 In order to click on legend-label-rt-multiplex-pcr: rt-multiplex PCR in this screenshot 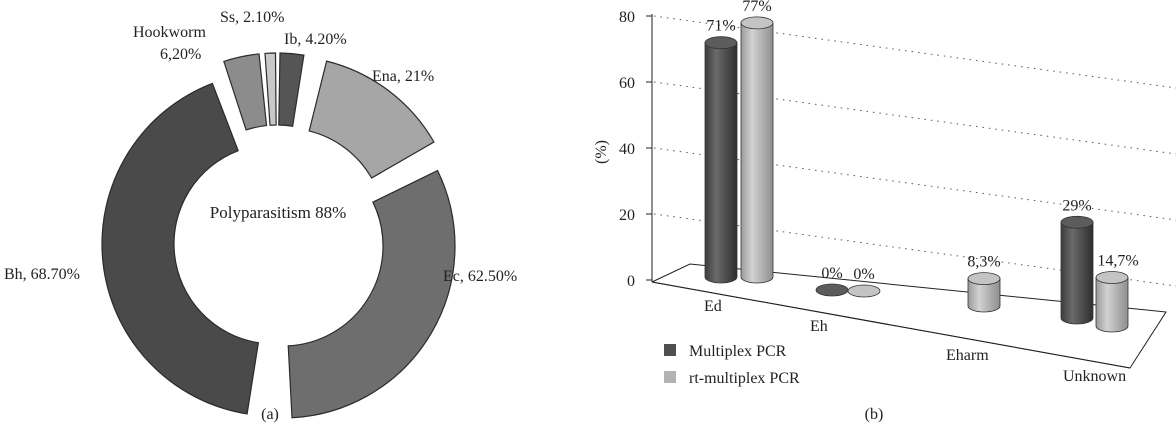, I will do `click(744, 378)`.